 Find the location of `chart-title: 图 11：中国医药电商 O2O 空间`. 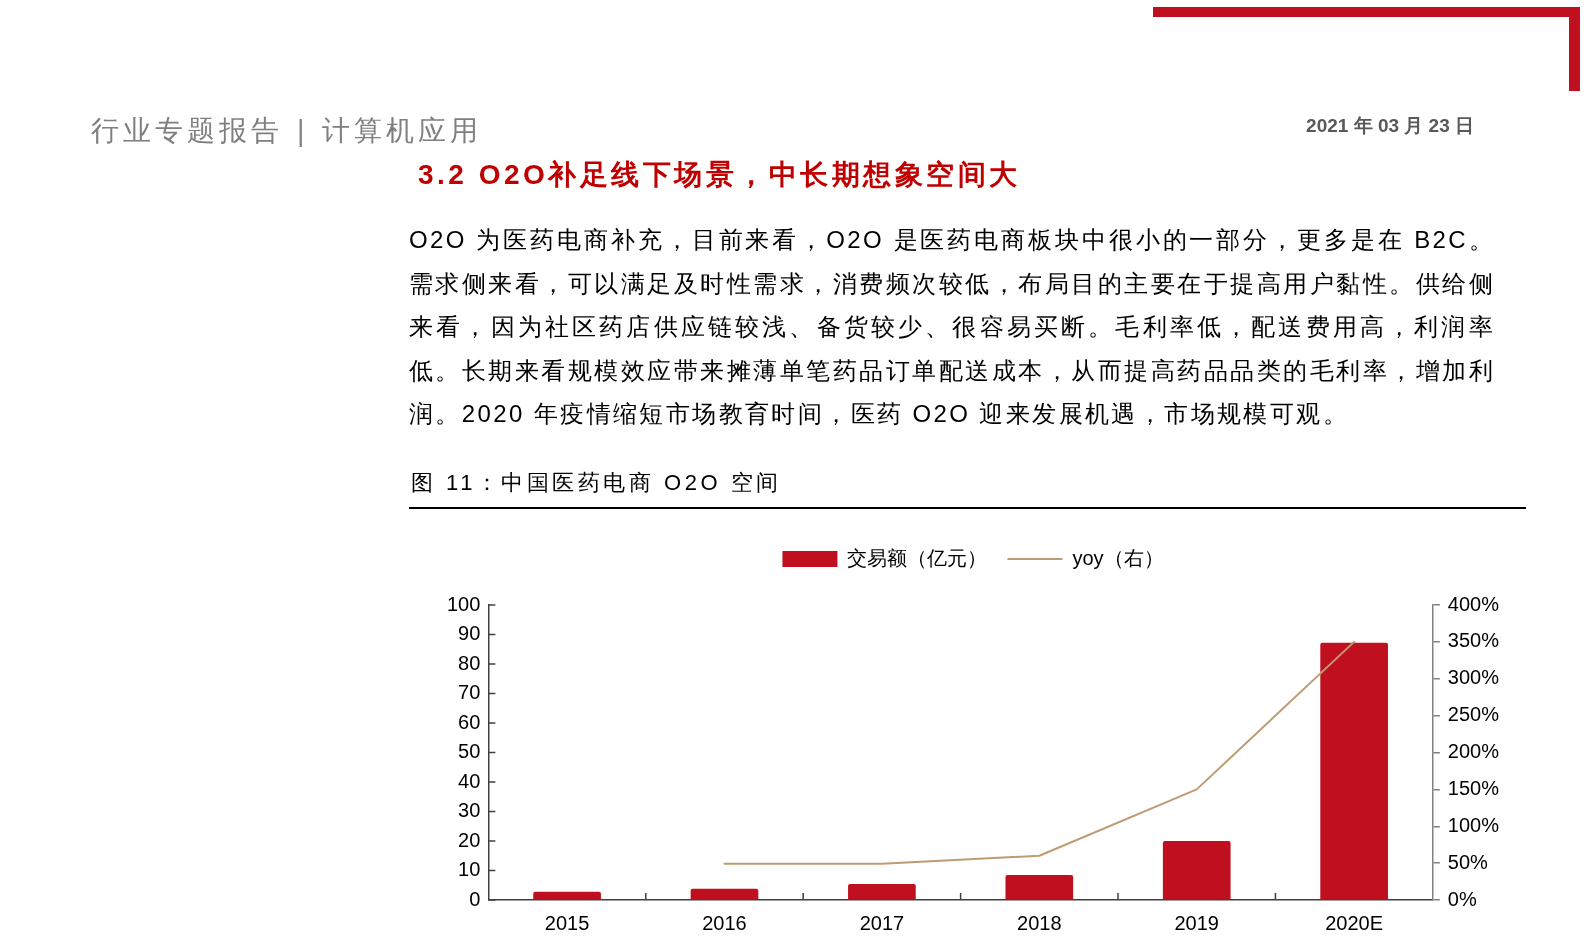

chart-title: 图 11：中国医药电商 O2O 空间 is located at coordinates (596, 482).